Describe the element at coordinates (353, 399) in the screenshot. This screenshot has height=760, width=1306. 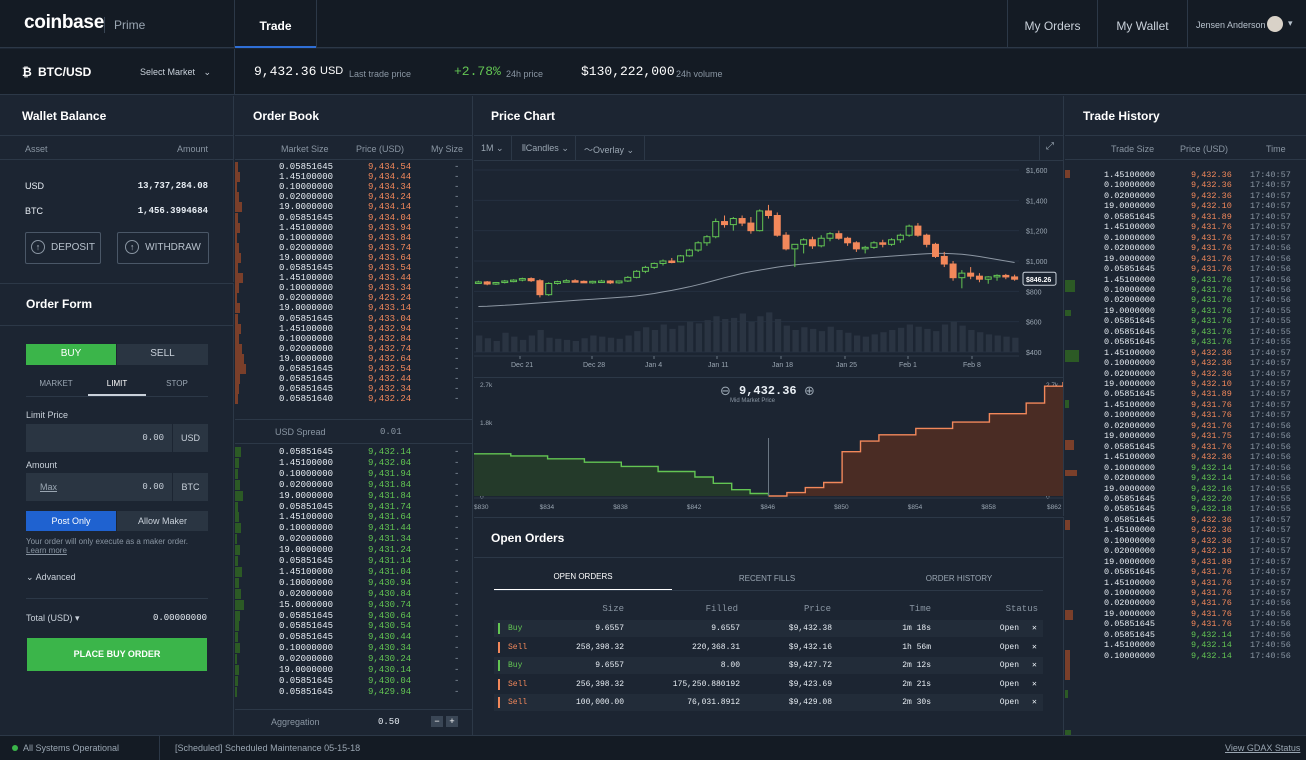
I see `ask-row: 0.05851640 9,432.24 -` at that location.